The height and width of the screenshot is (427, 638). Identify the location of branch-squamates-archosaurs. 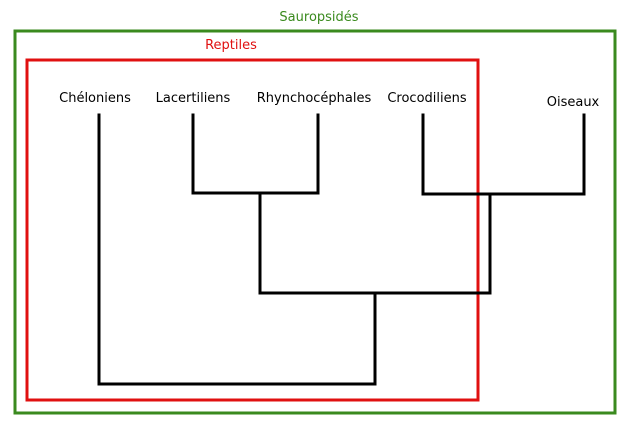
(375, 243).